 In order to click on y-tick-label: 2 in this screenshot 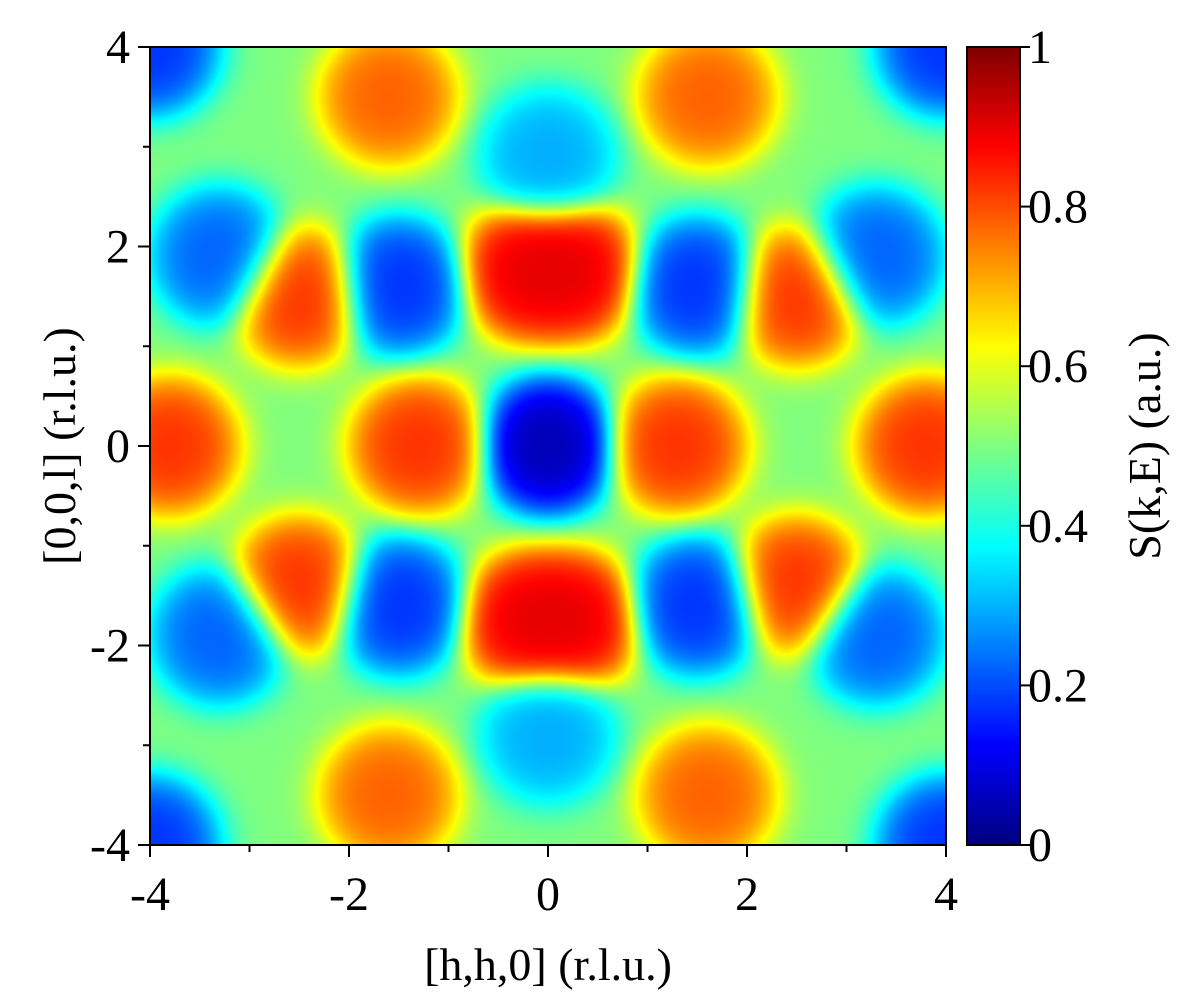, I will do `click(118, 247)`.